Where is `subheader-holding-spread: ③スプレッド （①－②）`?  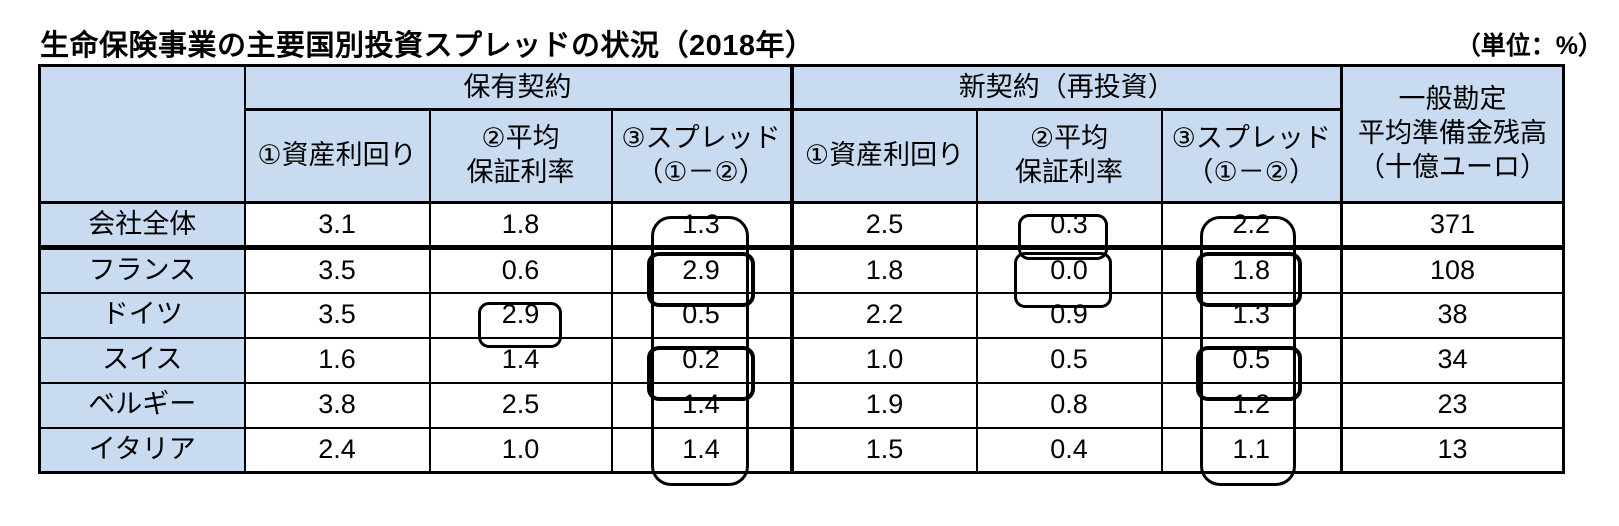 subheader-holding-spread: ③スプレッド （①－②） is located at coordinates (701, 156).